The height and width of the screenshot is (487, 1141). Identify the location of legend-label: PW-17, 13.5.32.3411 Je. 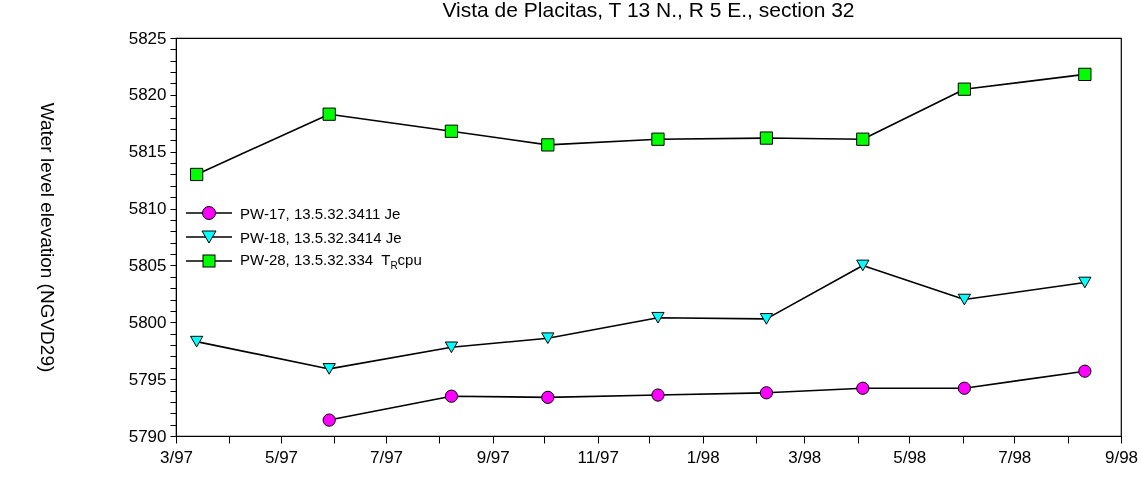
(320, 213).